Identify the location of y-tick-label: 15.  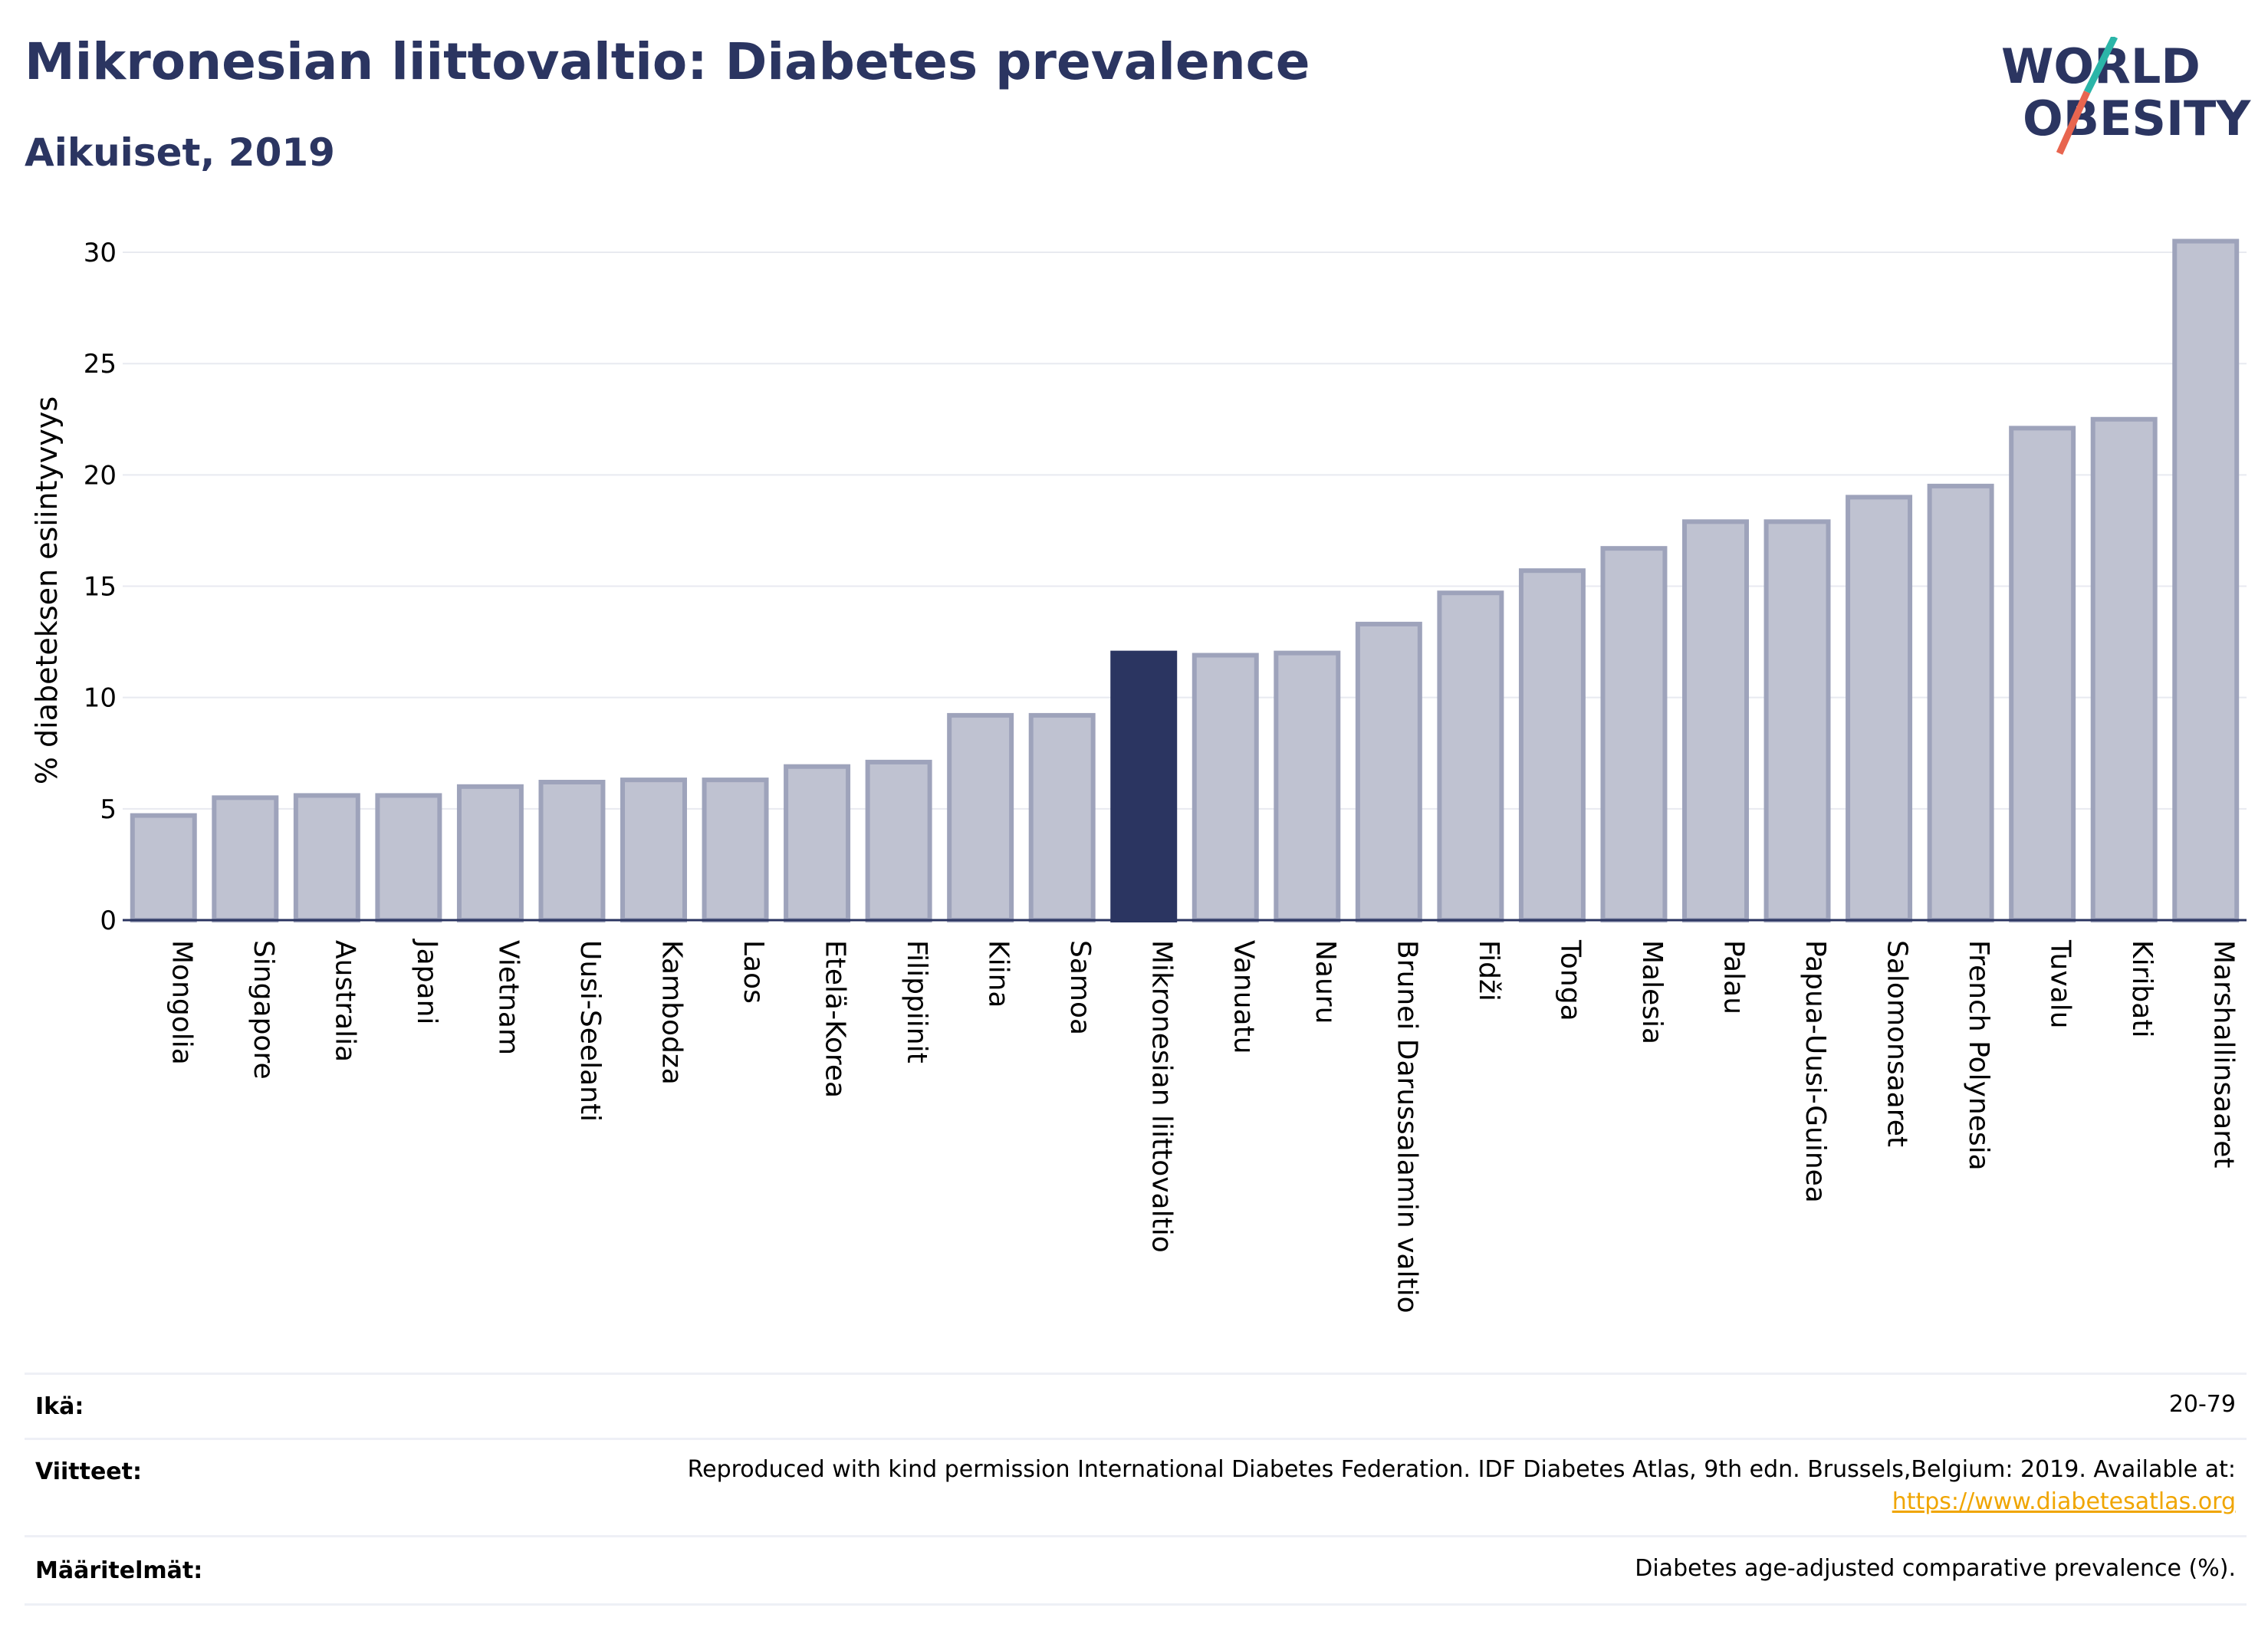
(100, 588).